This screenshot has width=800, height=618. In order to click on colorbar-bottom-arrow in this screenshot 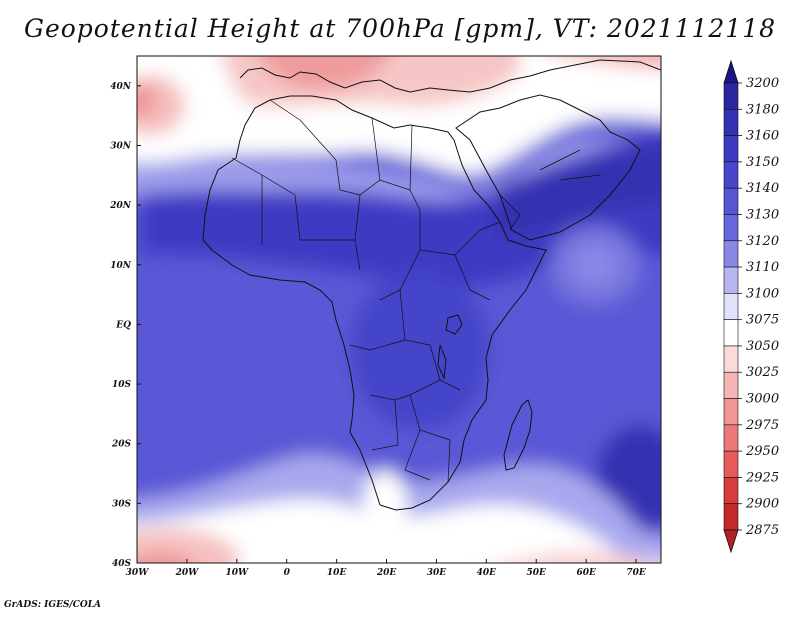, I will do `click(731, 541)`.